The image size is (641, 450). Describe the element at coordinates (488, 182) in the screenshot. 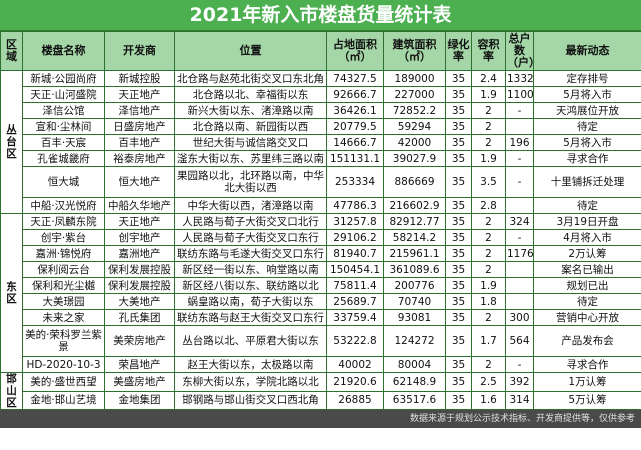

I see `cell-far: 3.5` at that location.